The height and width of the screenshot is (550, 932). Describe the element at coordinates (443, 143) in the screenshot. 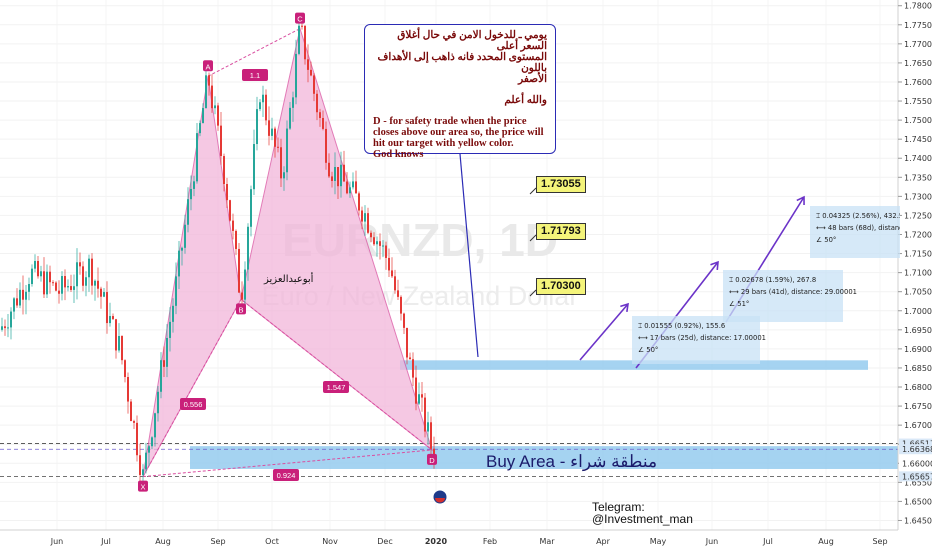

I see `note-english-line: hit our target with yellow color.` at that location.